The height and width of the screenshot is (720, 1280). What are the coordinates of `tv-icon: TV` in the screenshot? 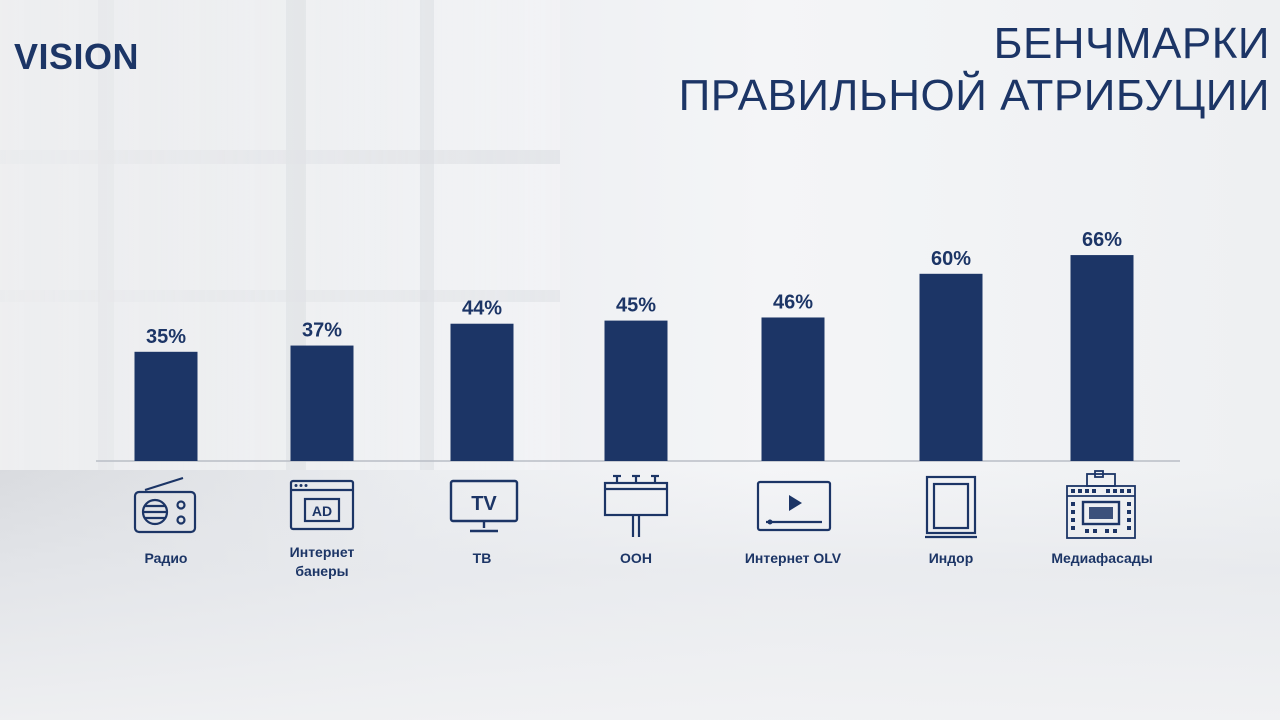 It's located at (484, 506).